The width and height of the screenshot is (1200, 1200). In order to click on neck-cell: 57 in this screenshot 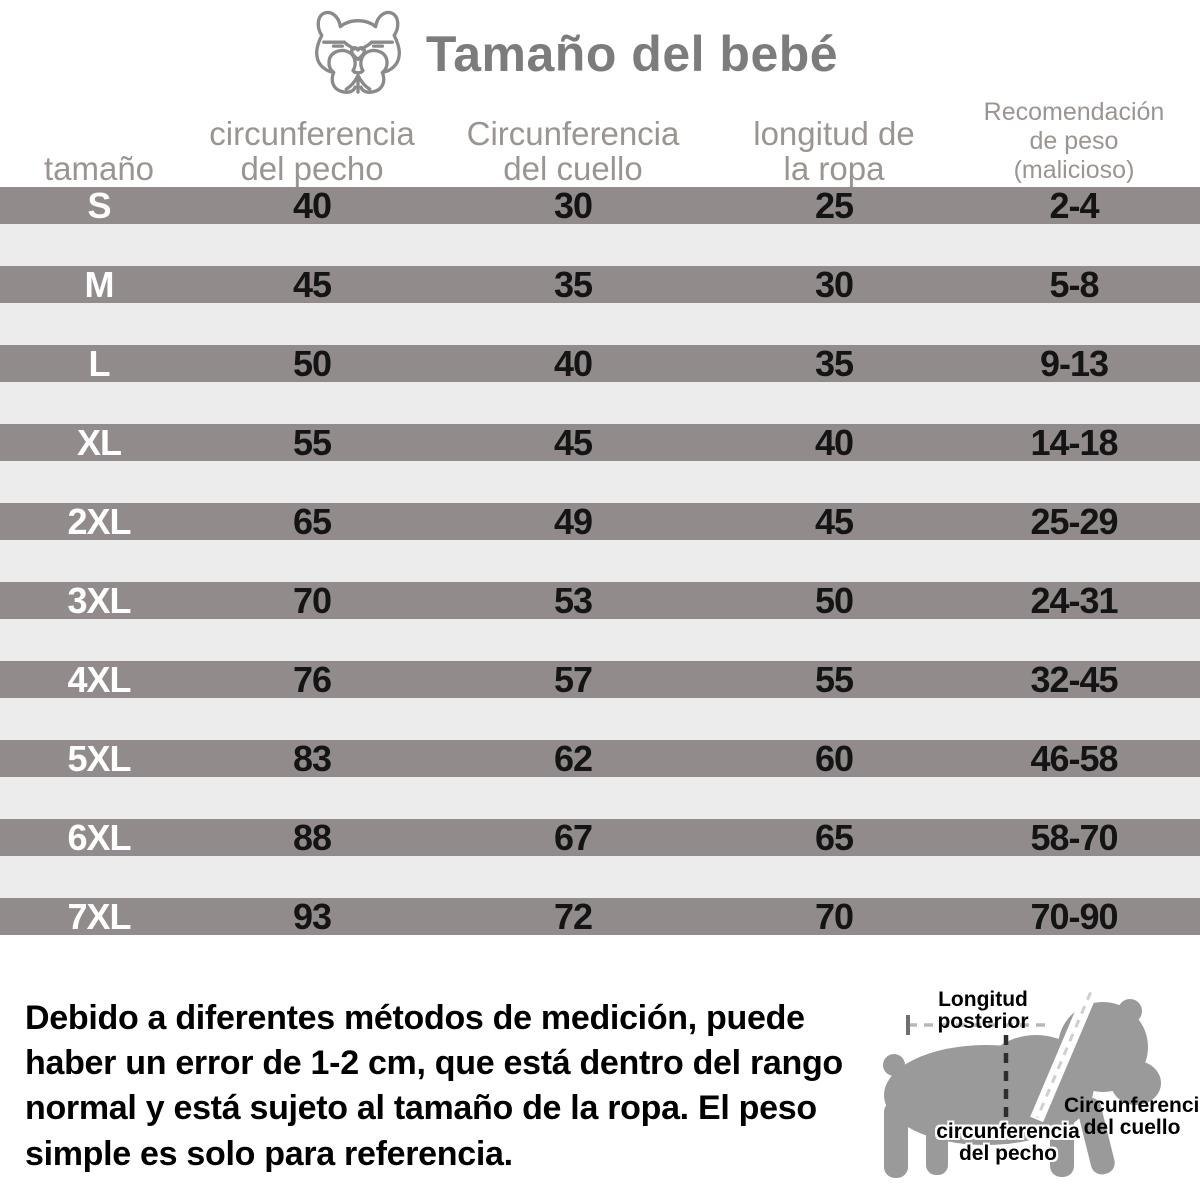, I will do `click(573, 679)`.